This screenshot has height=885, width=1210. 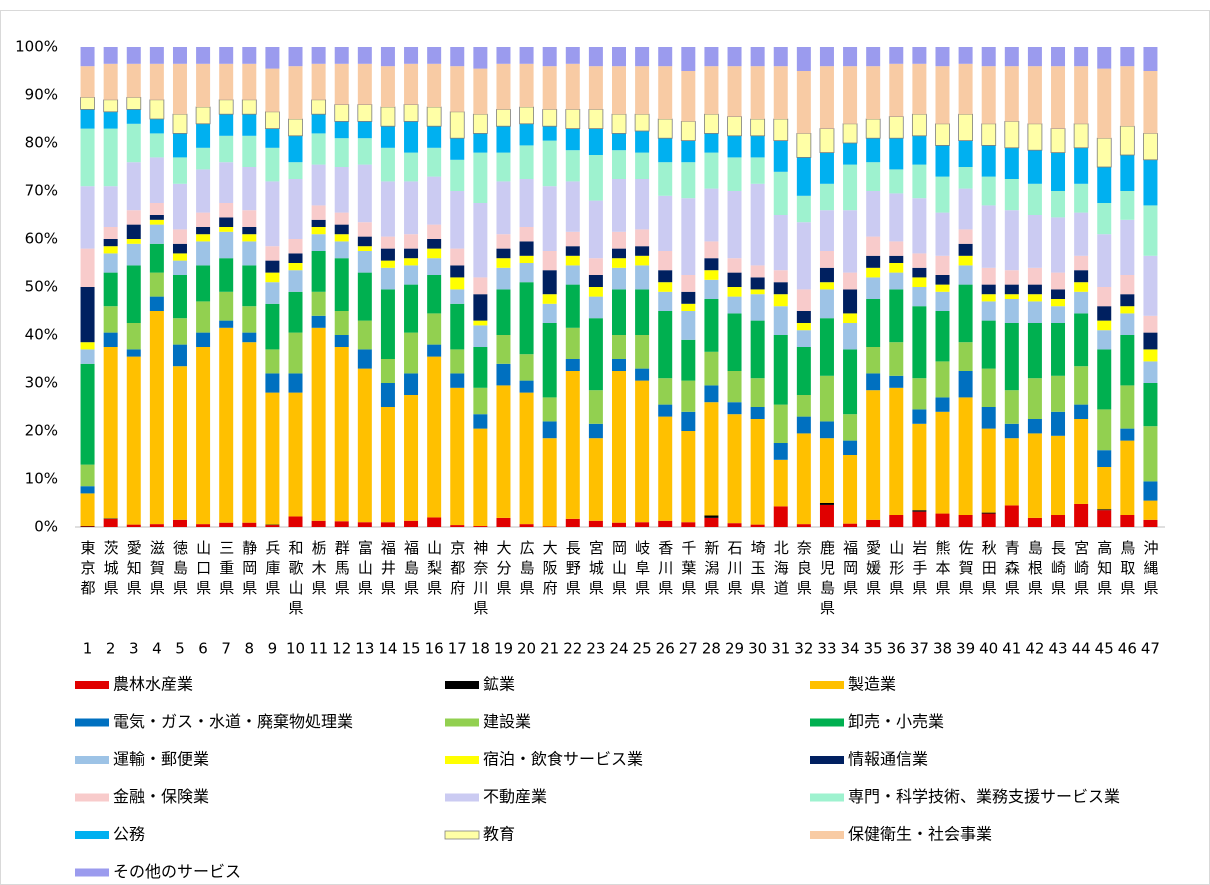 What do you see at coordinates (88, 649) in the screenshot?
I see `x-tick-number: 1` at bounding box center [88, 649].